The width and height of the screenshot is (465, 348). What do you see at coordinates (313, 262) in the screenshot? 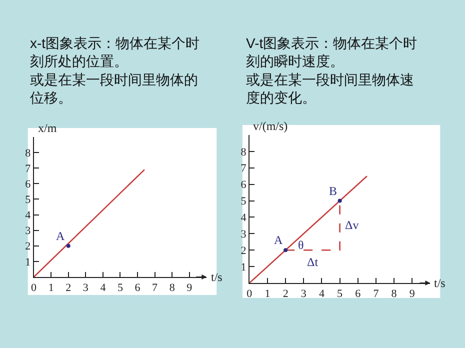
I see `annotation: Δt` at bounding box center [313, 262].